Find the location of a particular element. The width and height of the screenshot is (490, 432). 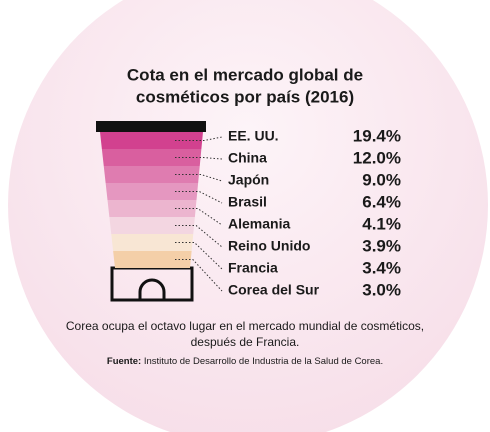

value-label: 3.0% is located at coordinates (381, 289).